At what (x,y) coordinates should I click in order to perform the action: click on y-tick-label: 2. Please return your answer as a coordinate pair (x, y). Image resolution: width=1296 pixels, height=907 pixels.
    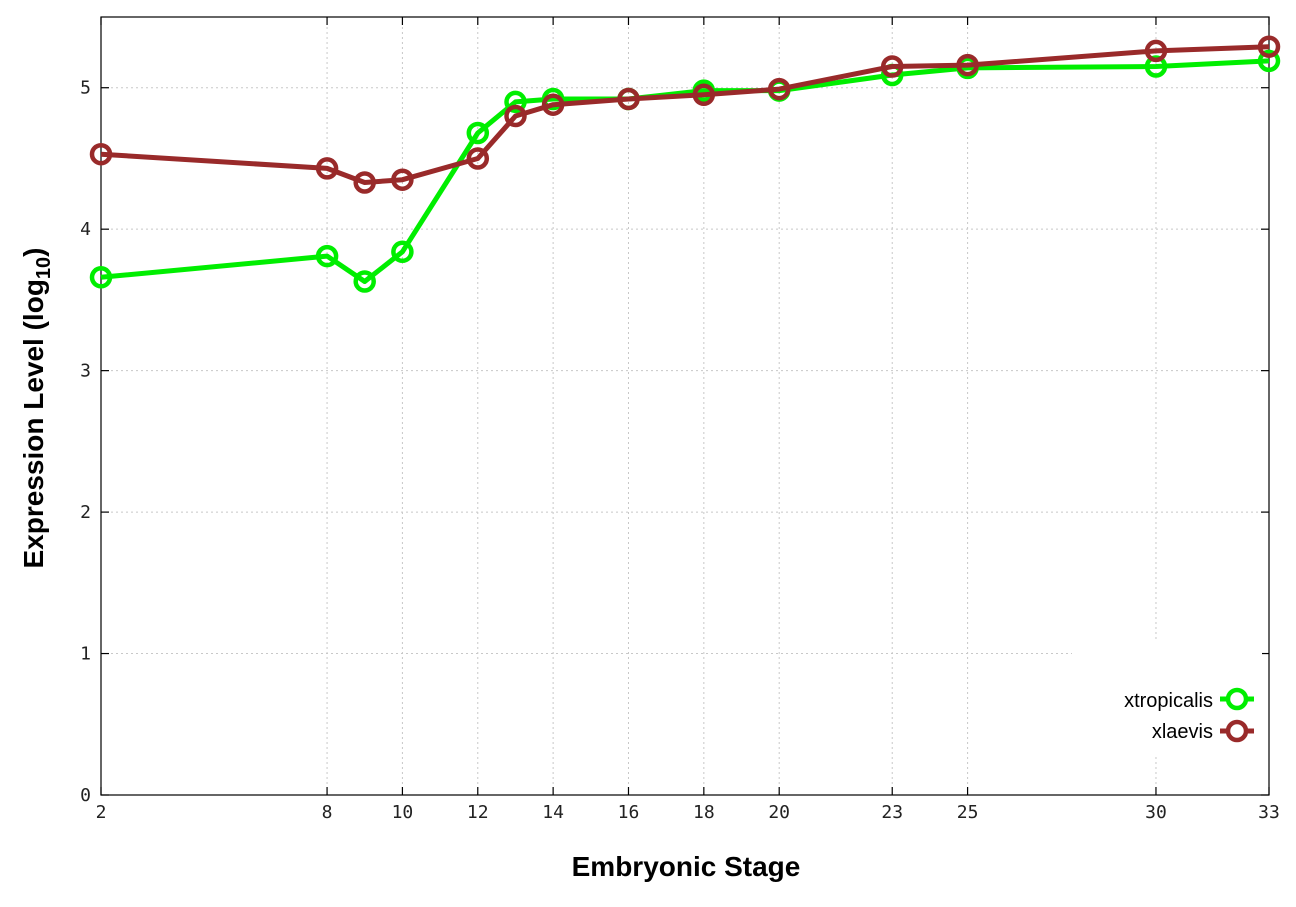
    Looking at the image, I should click on (85, 512).